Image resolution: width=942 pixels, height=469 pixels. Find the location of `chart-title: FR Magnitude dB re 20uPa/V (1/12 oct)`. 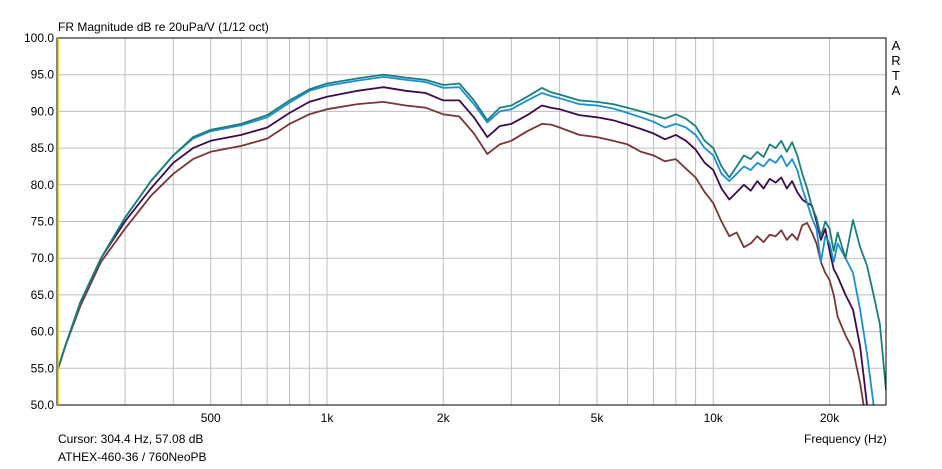

chart-title: FR Magnitude dB re 20uPa/V (1/12 oct) is located at coordinates (163, 27).